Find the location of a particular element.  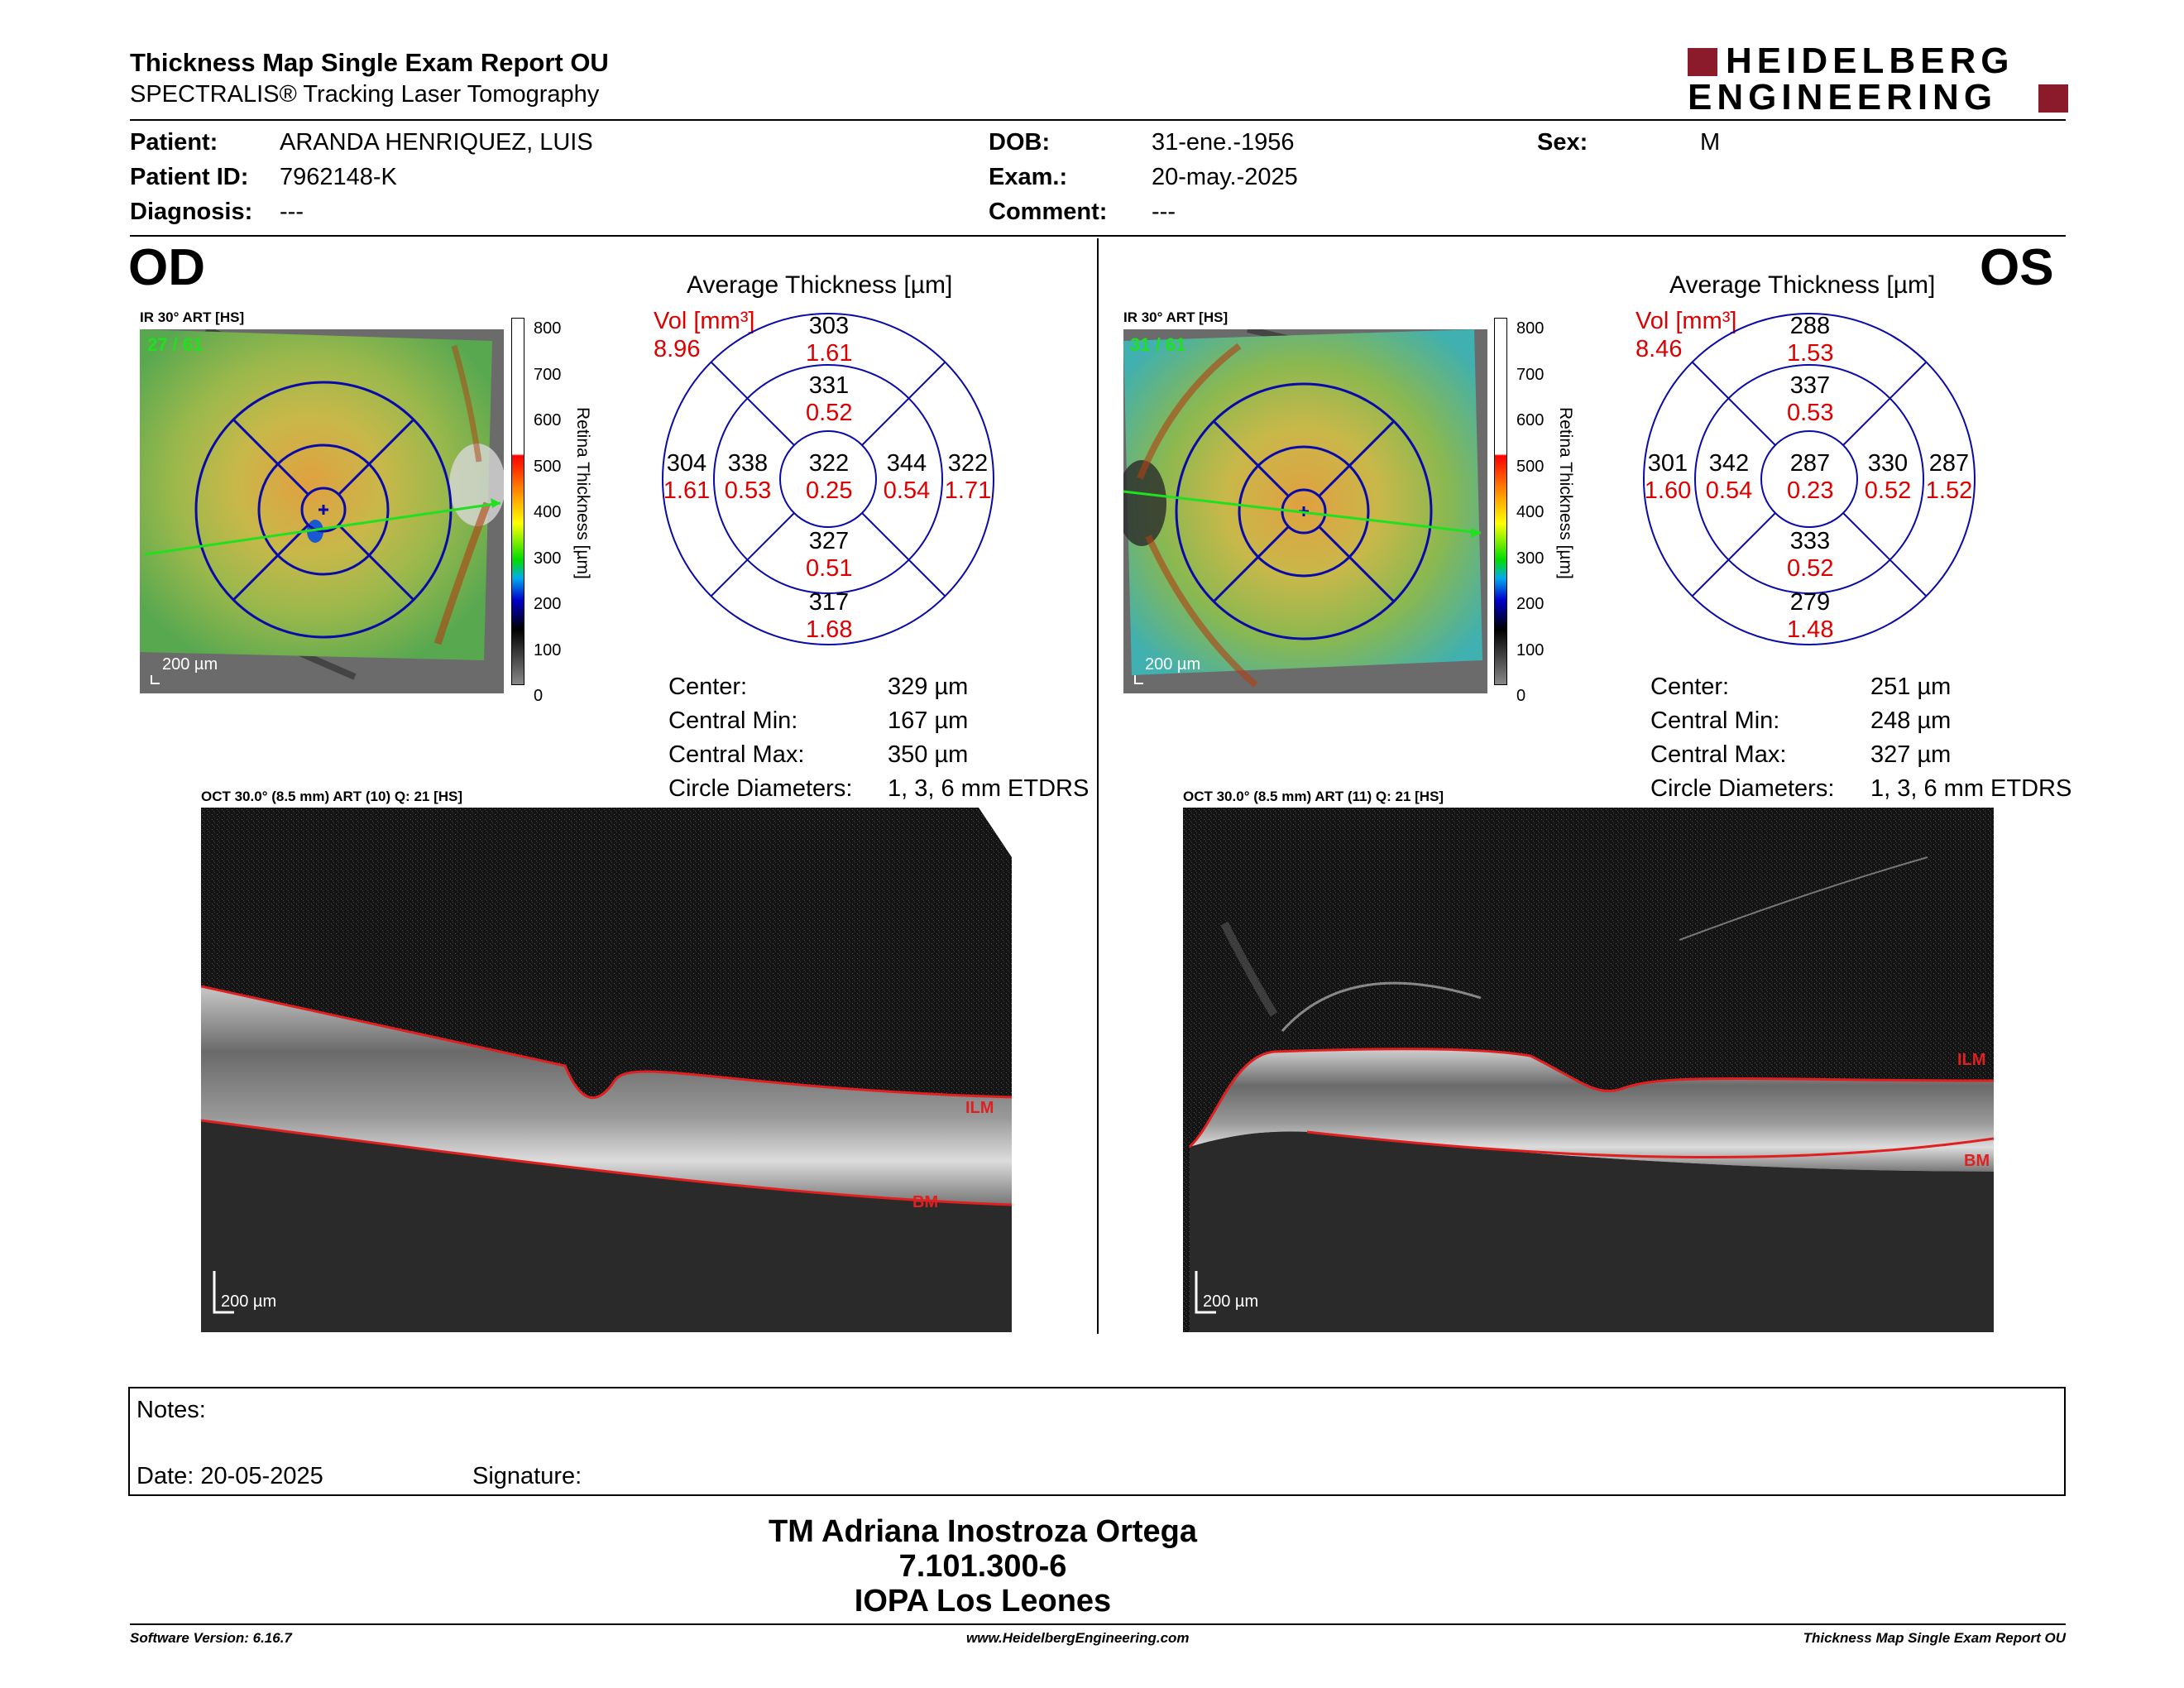

od-bm-label: BM is located at coordinates (925, 1202).